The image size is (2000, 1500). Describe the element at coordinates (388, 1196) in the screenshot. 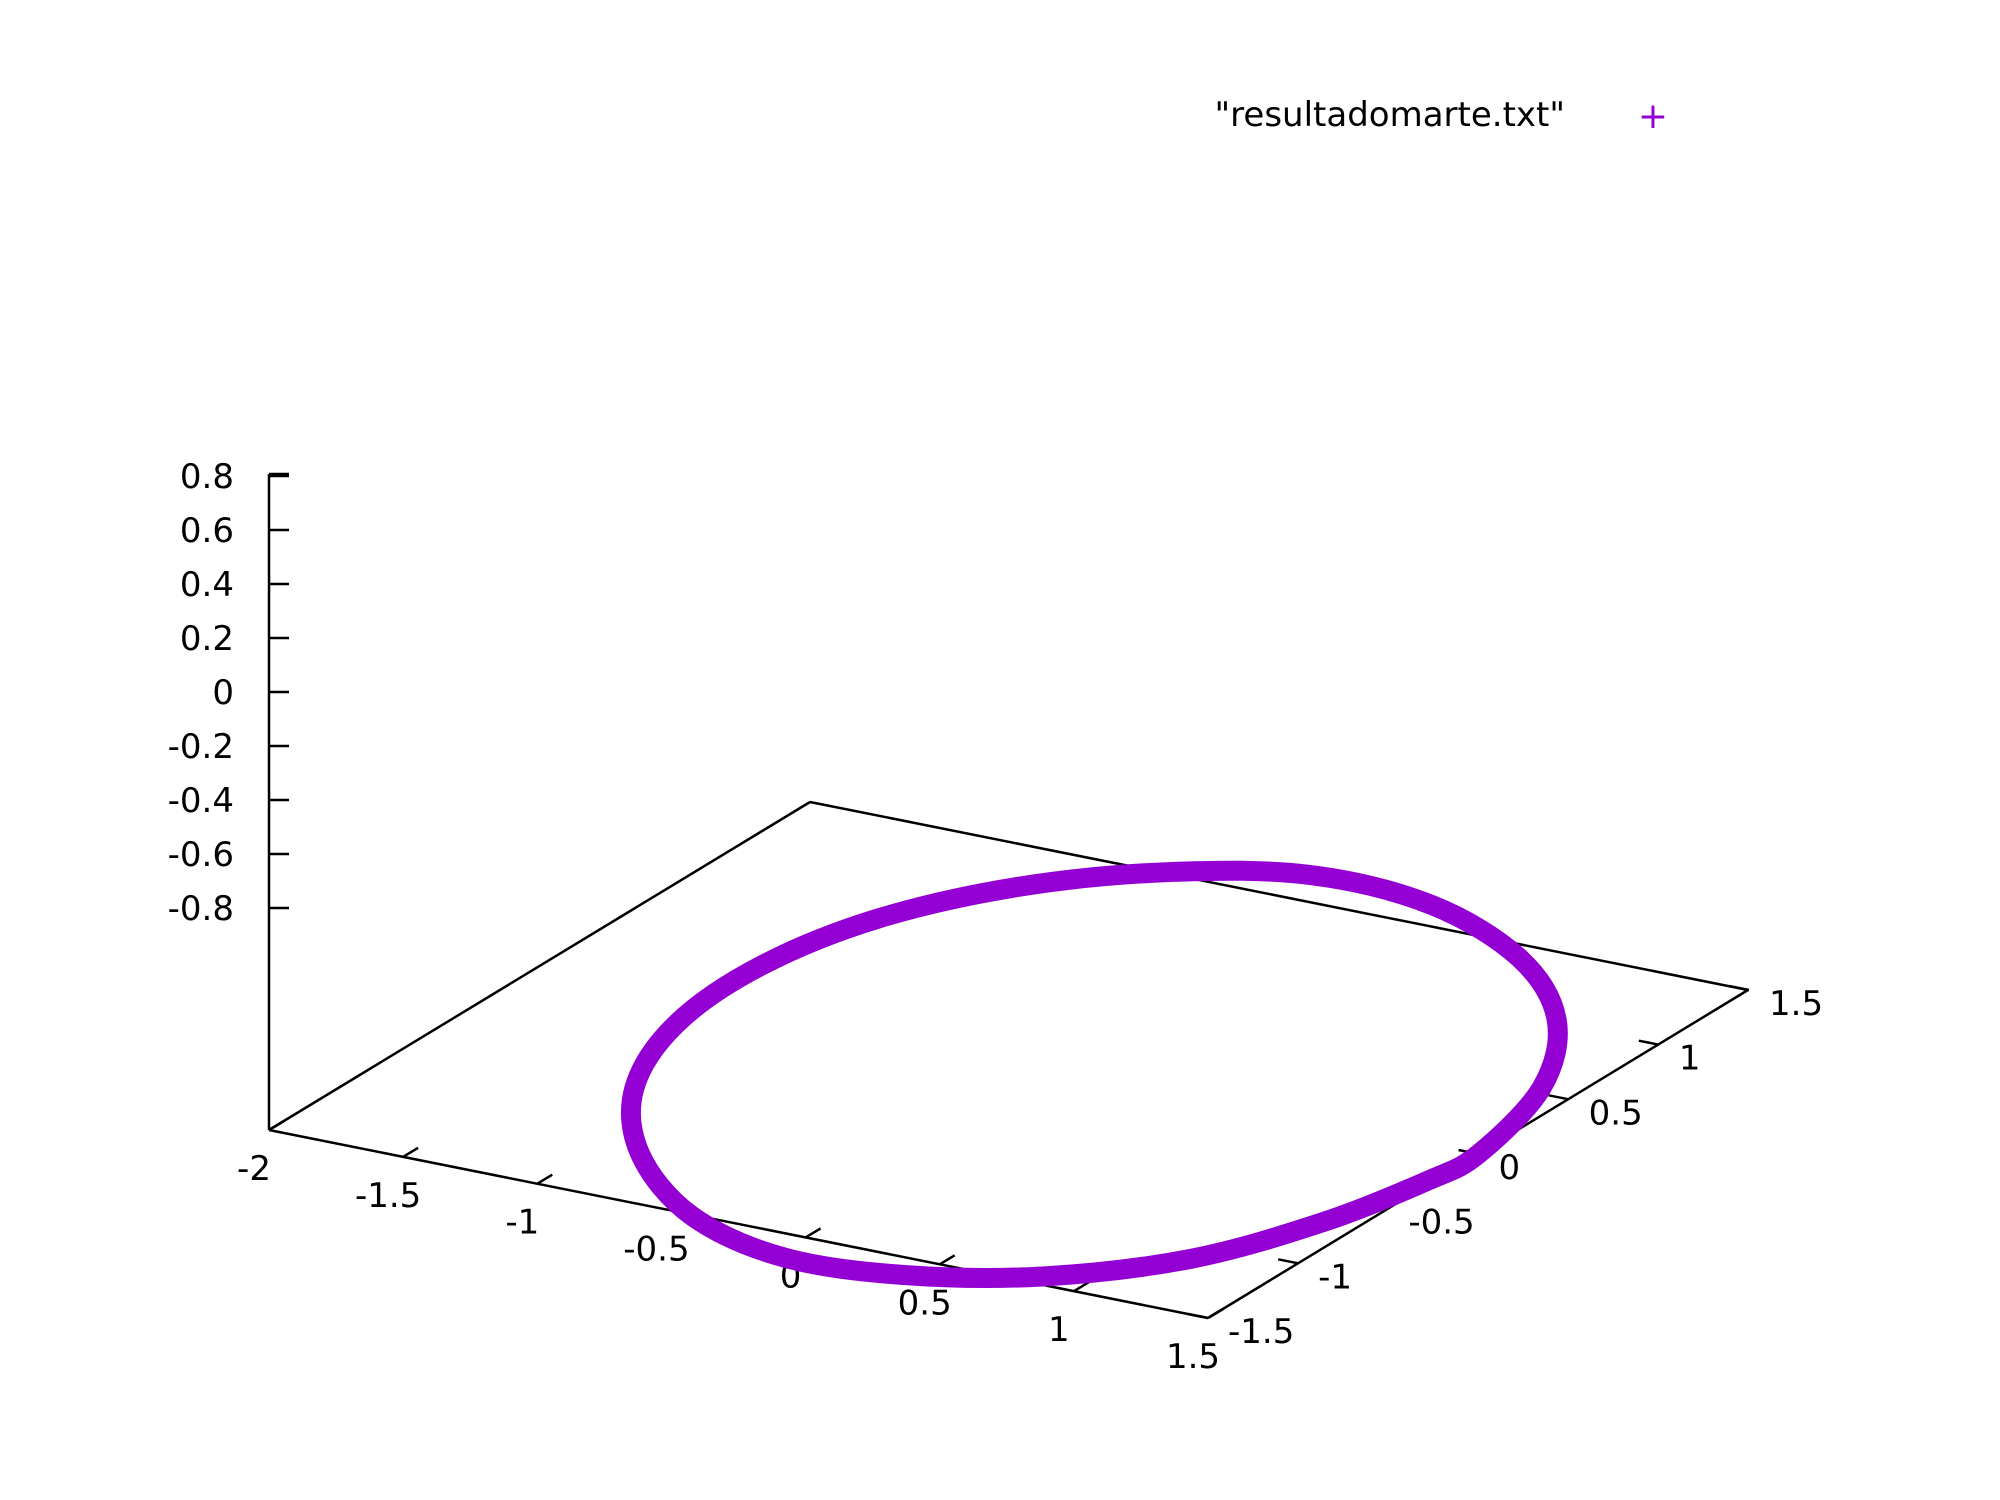

I see `x-tick-label: -1.5` at that location.